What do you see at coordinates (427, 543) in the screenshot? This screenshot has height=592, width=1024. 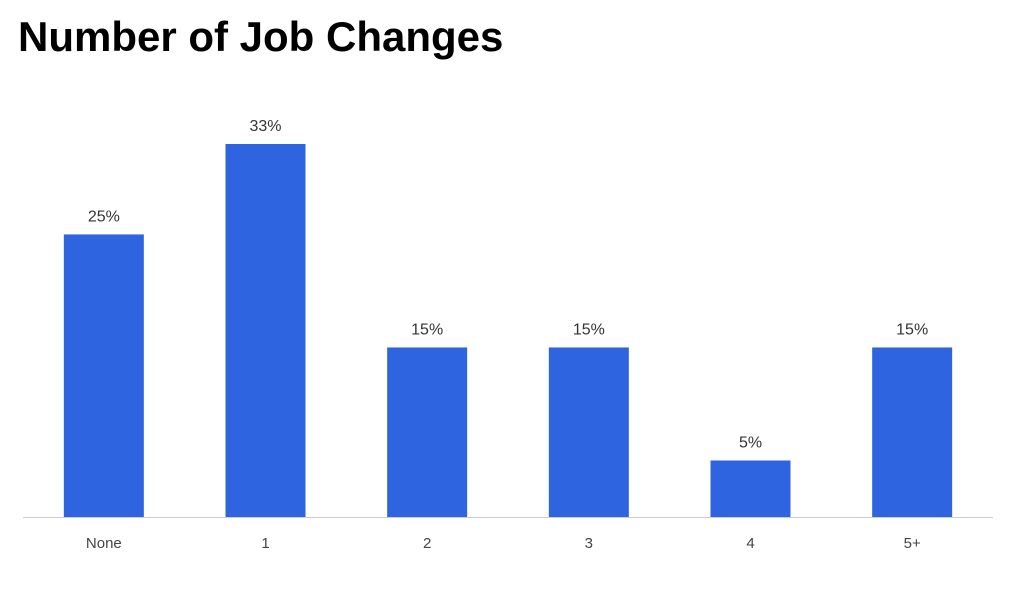 I see `x-tick-label: 2` at bounding box center [427, 543].